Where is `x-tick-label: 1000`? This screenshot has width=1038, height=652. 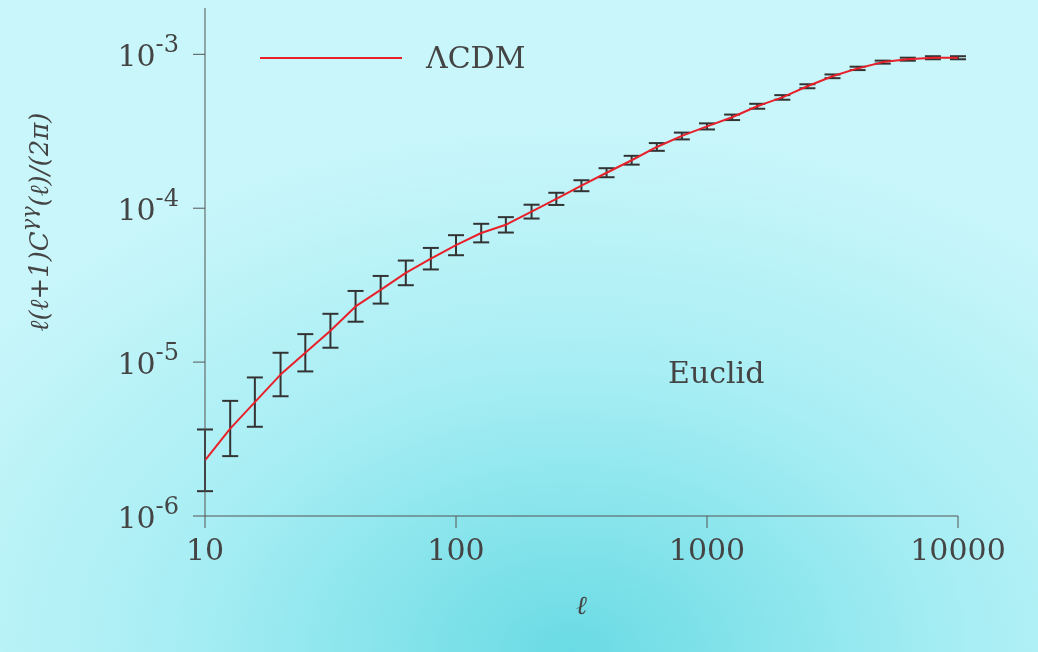 x-tick-label: 1000 is located at coordinates (707, 549).